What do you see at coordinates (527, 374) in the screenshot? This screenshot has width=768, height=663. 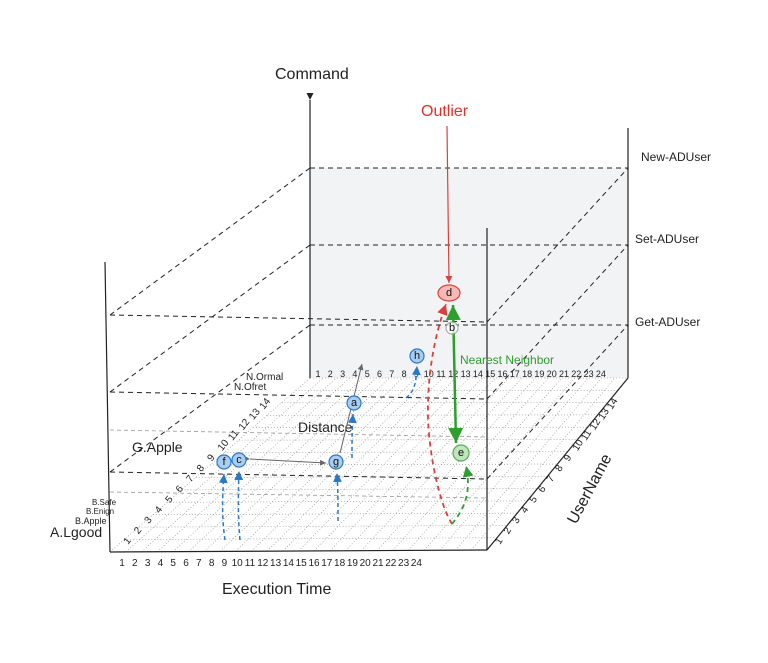 I see `back-tick-label: 18` at bounding box center [527, 374].